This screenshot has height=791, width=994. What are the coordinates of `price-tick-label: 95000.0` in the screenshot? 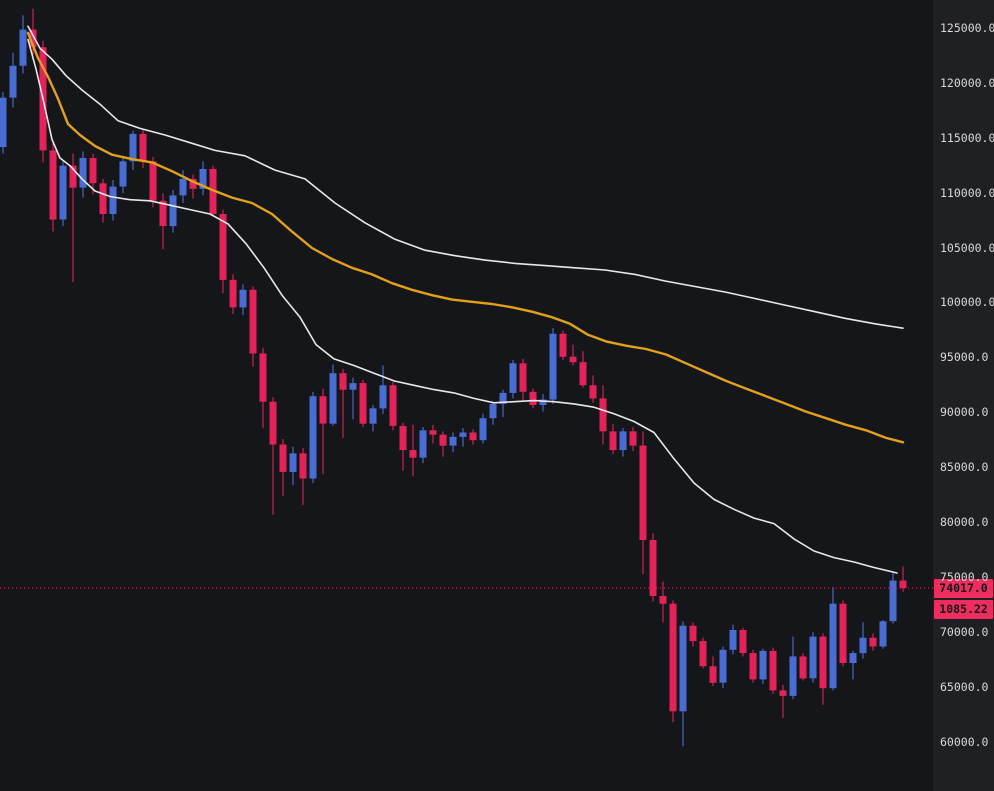 It's located at (964, 357).